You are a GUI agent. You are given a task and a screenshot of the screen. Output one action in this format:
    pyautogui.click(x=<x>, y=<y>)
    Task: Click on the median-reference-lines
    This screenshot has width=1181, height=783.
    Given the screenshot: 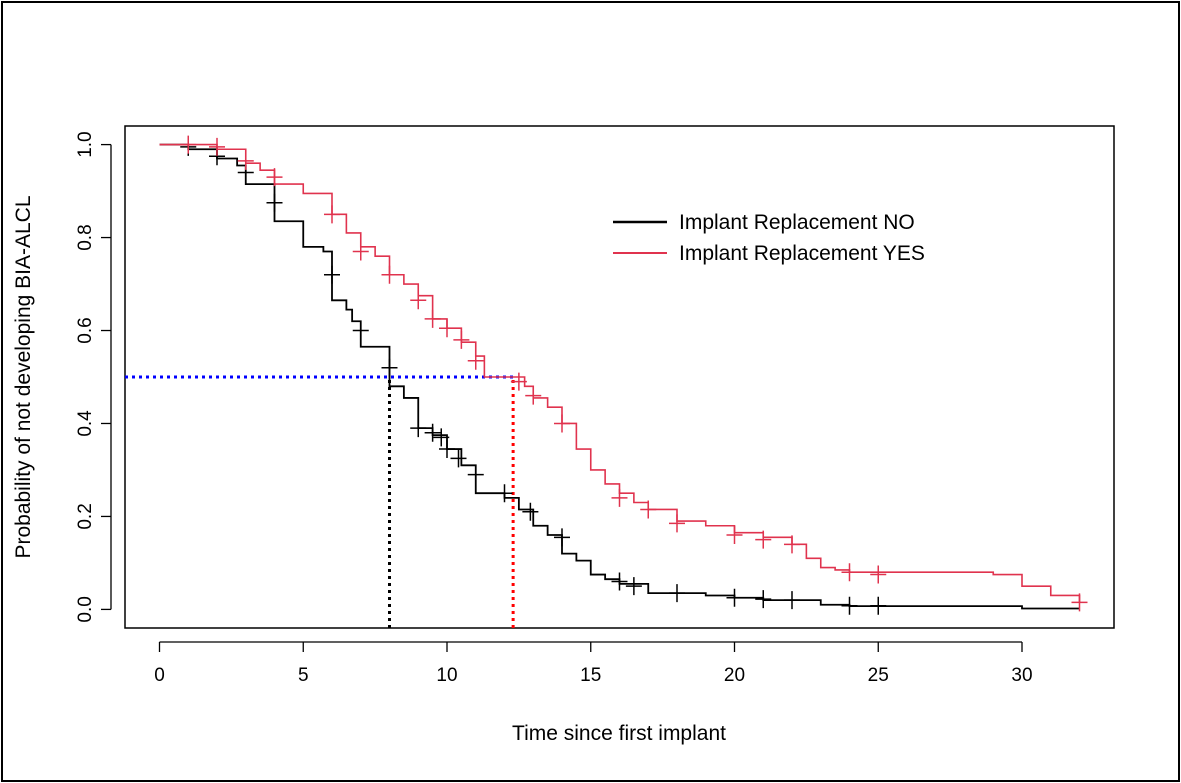 What is the action you would take?
    pyautogui.click(x=320, y=501)
    